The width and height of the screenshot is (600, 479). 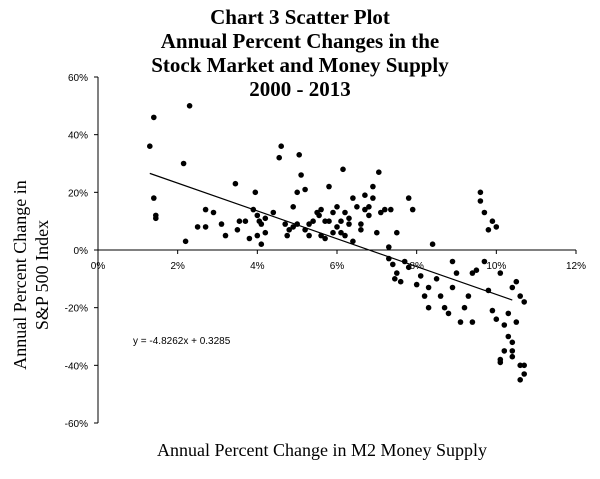 I want to click on chart-title-line: Stock Market and Money Supply, so click(x=300, y=65).